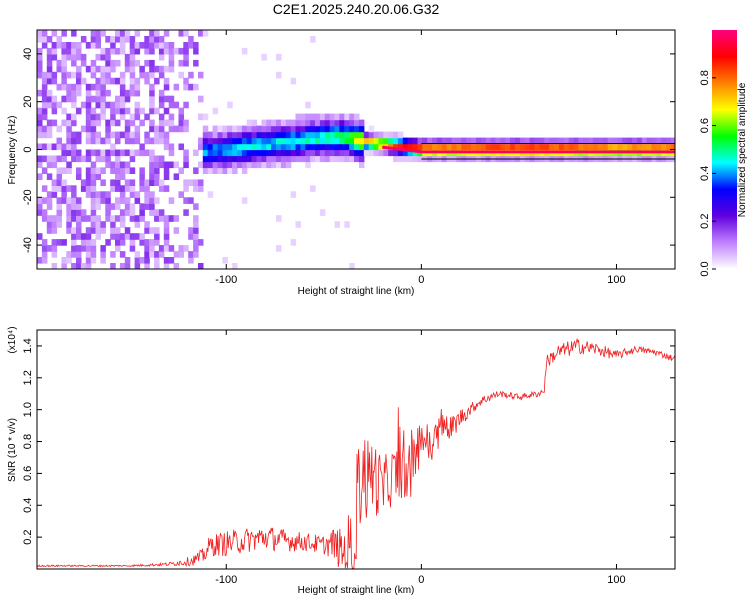 This screenshot has width=750, height=600. Describe the element at coordinates (705, 125) in the screenshot. I see `colorbar-tick-label: 0.6` at that location.